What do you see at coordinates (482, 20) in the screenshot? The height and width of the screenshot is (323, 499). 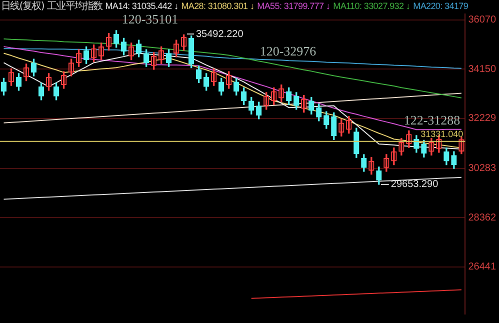 I see `y-tick-label: 36070` at bounding box center [482, 20].